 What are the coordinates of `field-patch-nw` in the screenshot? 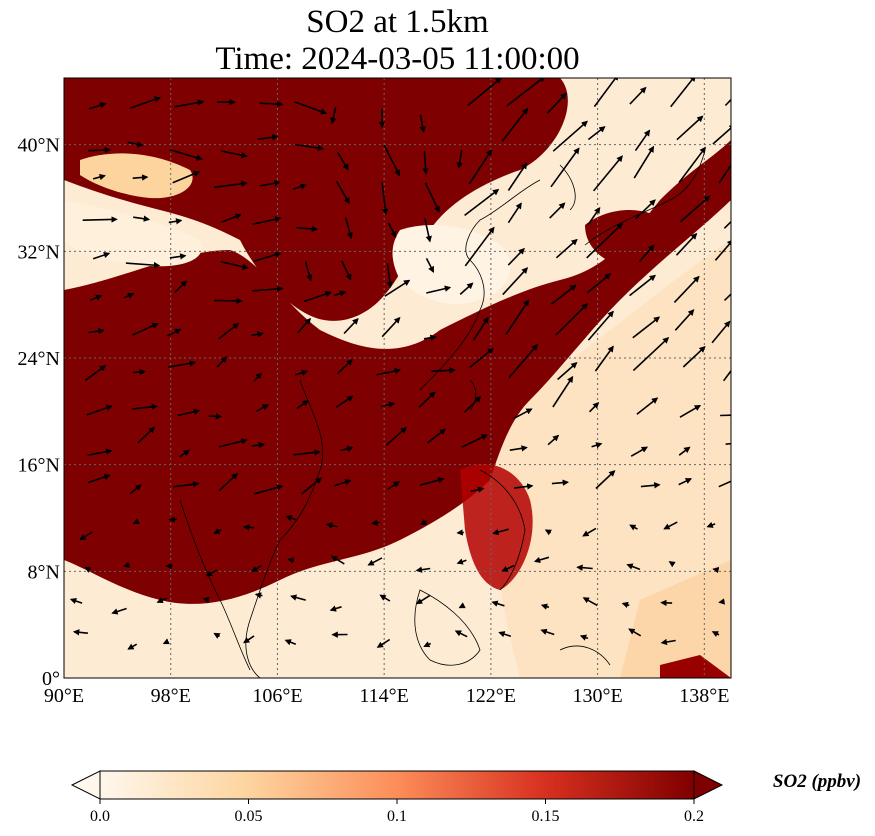 It's located at (136, 176).